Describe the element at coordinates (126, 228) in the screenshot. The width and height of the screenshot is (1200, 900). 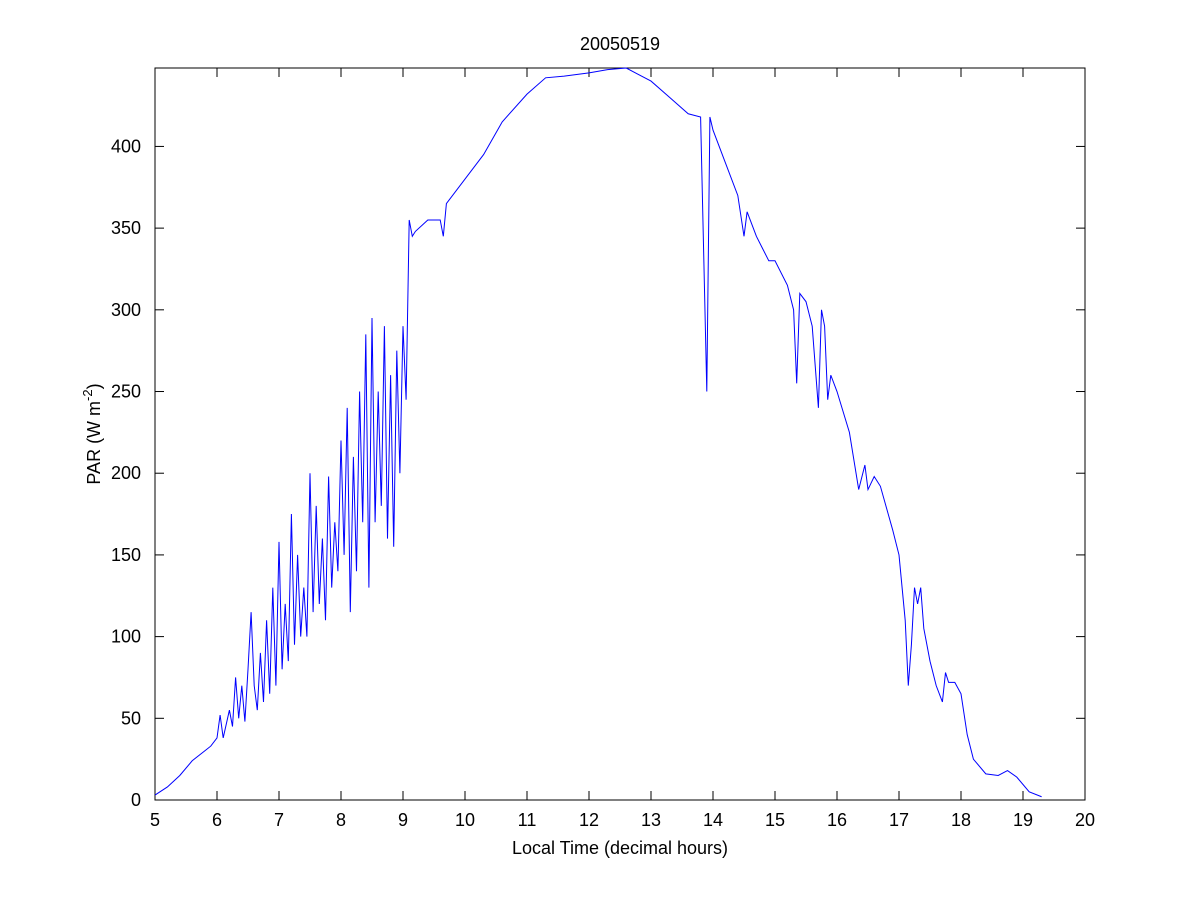
I see `y-tick-label: 350` at that location.